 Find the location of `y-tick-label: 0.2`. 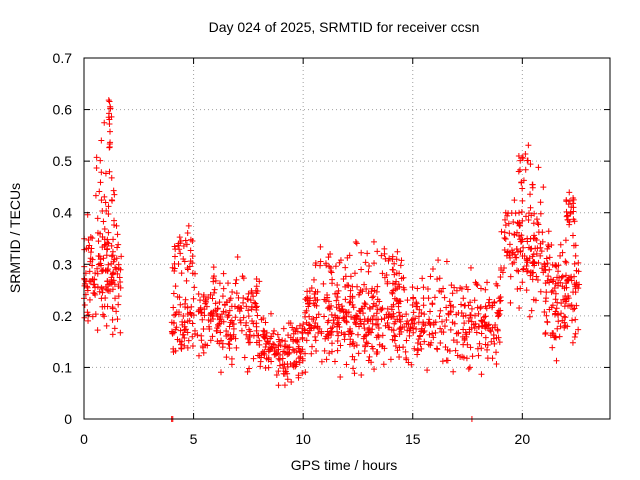

y-tick-label: 0.2 is located at coordinates (63, 316).